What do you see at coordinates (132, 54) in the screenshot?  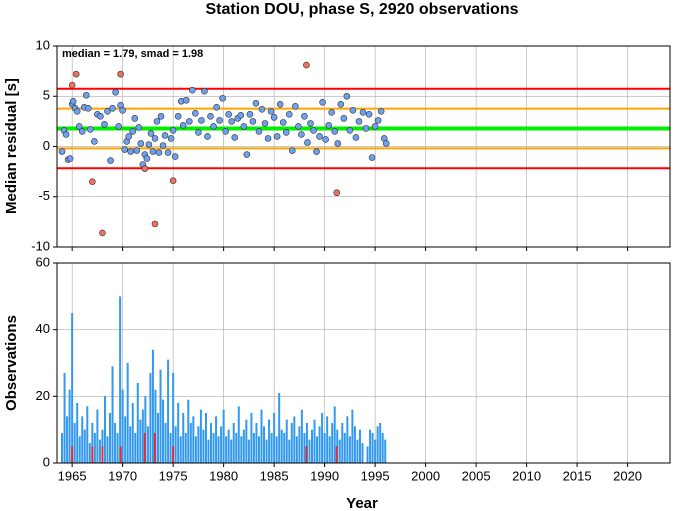 I see `annotation: median = 1.79, smad = 1.98` at bounding box center [132, 54].